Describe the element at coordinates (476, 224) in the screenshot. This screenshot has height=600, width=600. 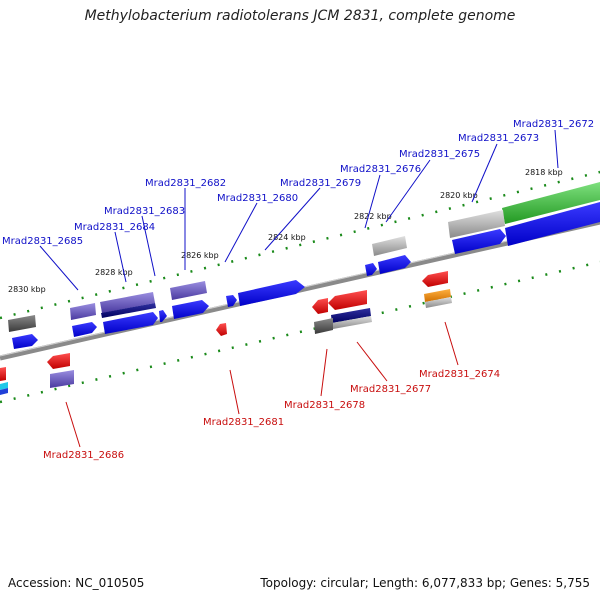
I see `gene-2673-gray` at that location.